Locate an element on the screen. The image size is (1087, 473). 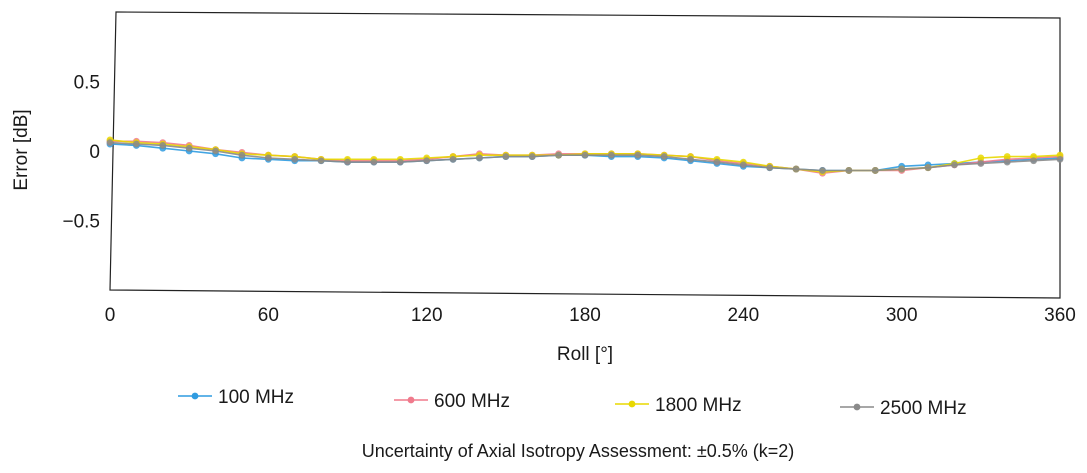
x-tick-label: 0 is located at coordinates (110, 315).